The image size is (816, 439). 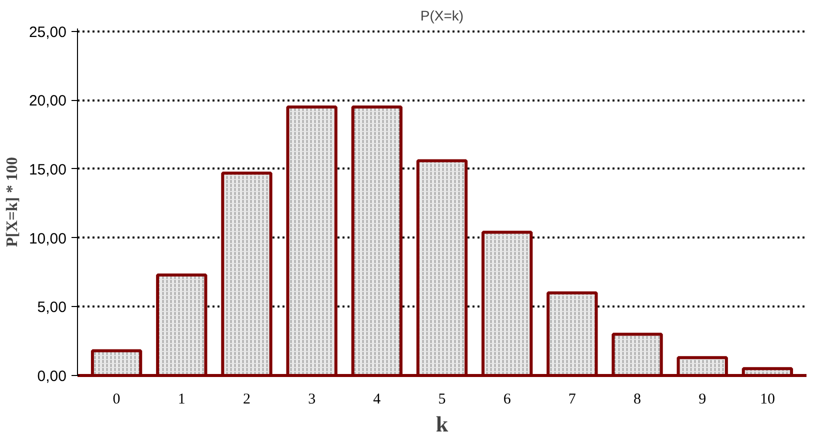 I want to click on y-tick-label: 5,00, so click(x=52, y=307).